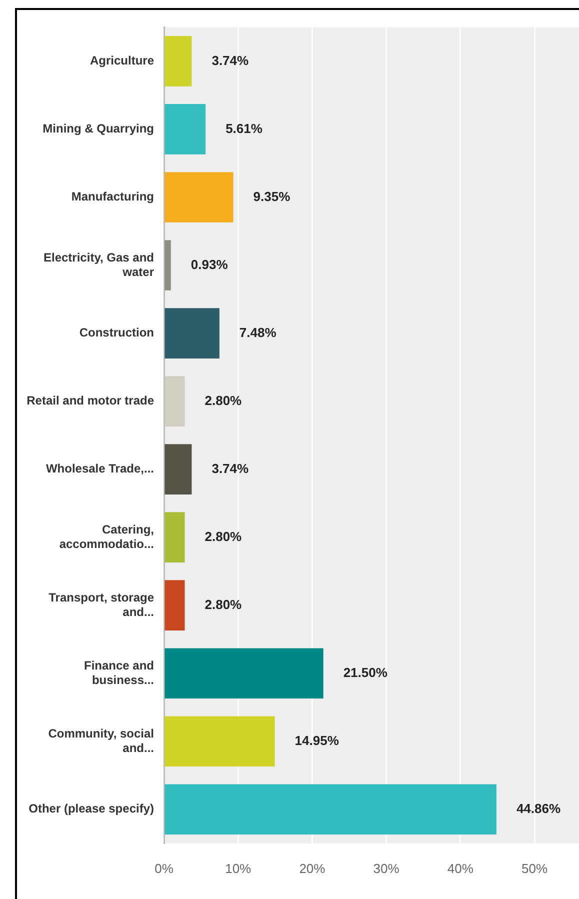 The image size is (579, 899). I want to click on data-label: 44.86%, so click(538, 808).